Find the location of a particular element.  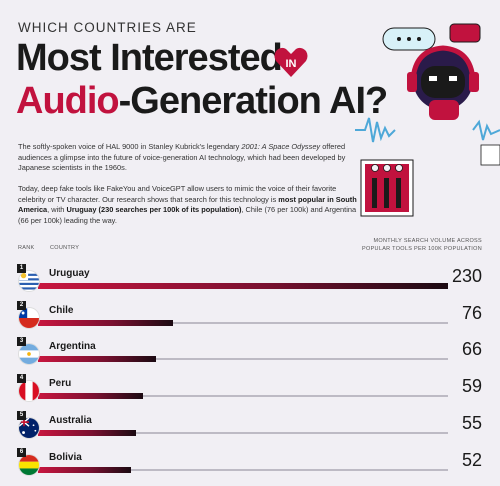

value-label: 76 is located at coordinates (471, 312).